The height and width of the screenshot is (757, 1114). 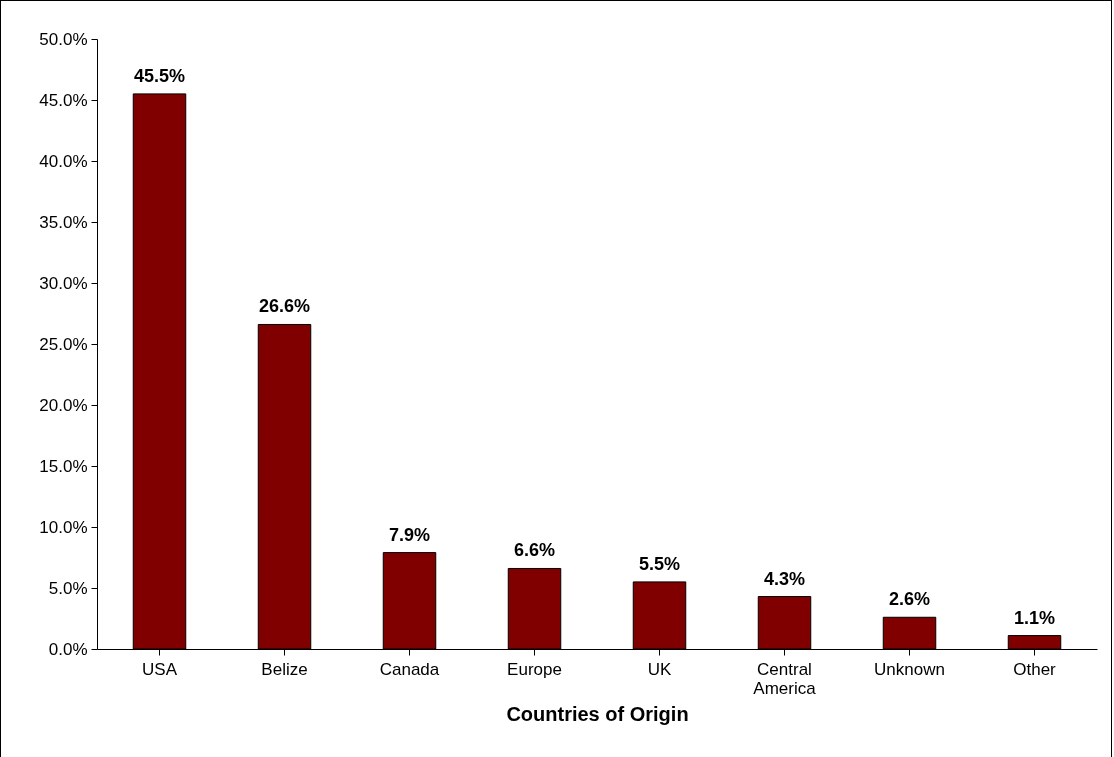 What do you see at coordinates (409, 534) in the screenshot?
I see `data-label: 7.9%` at bounding box center [409, 534].